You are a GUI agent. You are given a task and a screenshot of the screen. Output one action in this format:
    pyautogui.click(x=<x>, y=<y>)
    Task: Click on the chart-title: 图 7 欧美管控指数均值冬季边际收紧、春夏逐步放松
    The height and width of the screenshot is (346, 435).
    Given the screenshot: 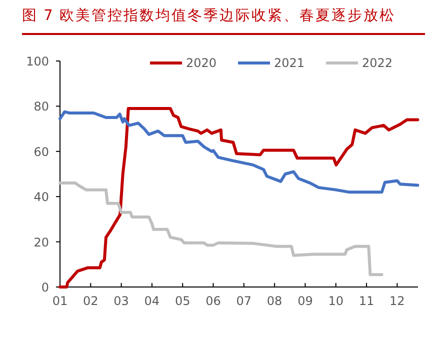 What is the action you would take?
    pyautogui.click(x=209, y=15)
    